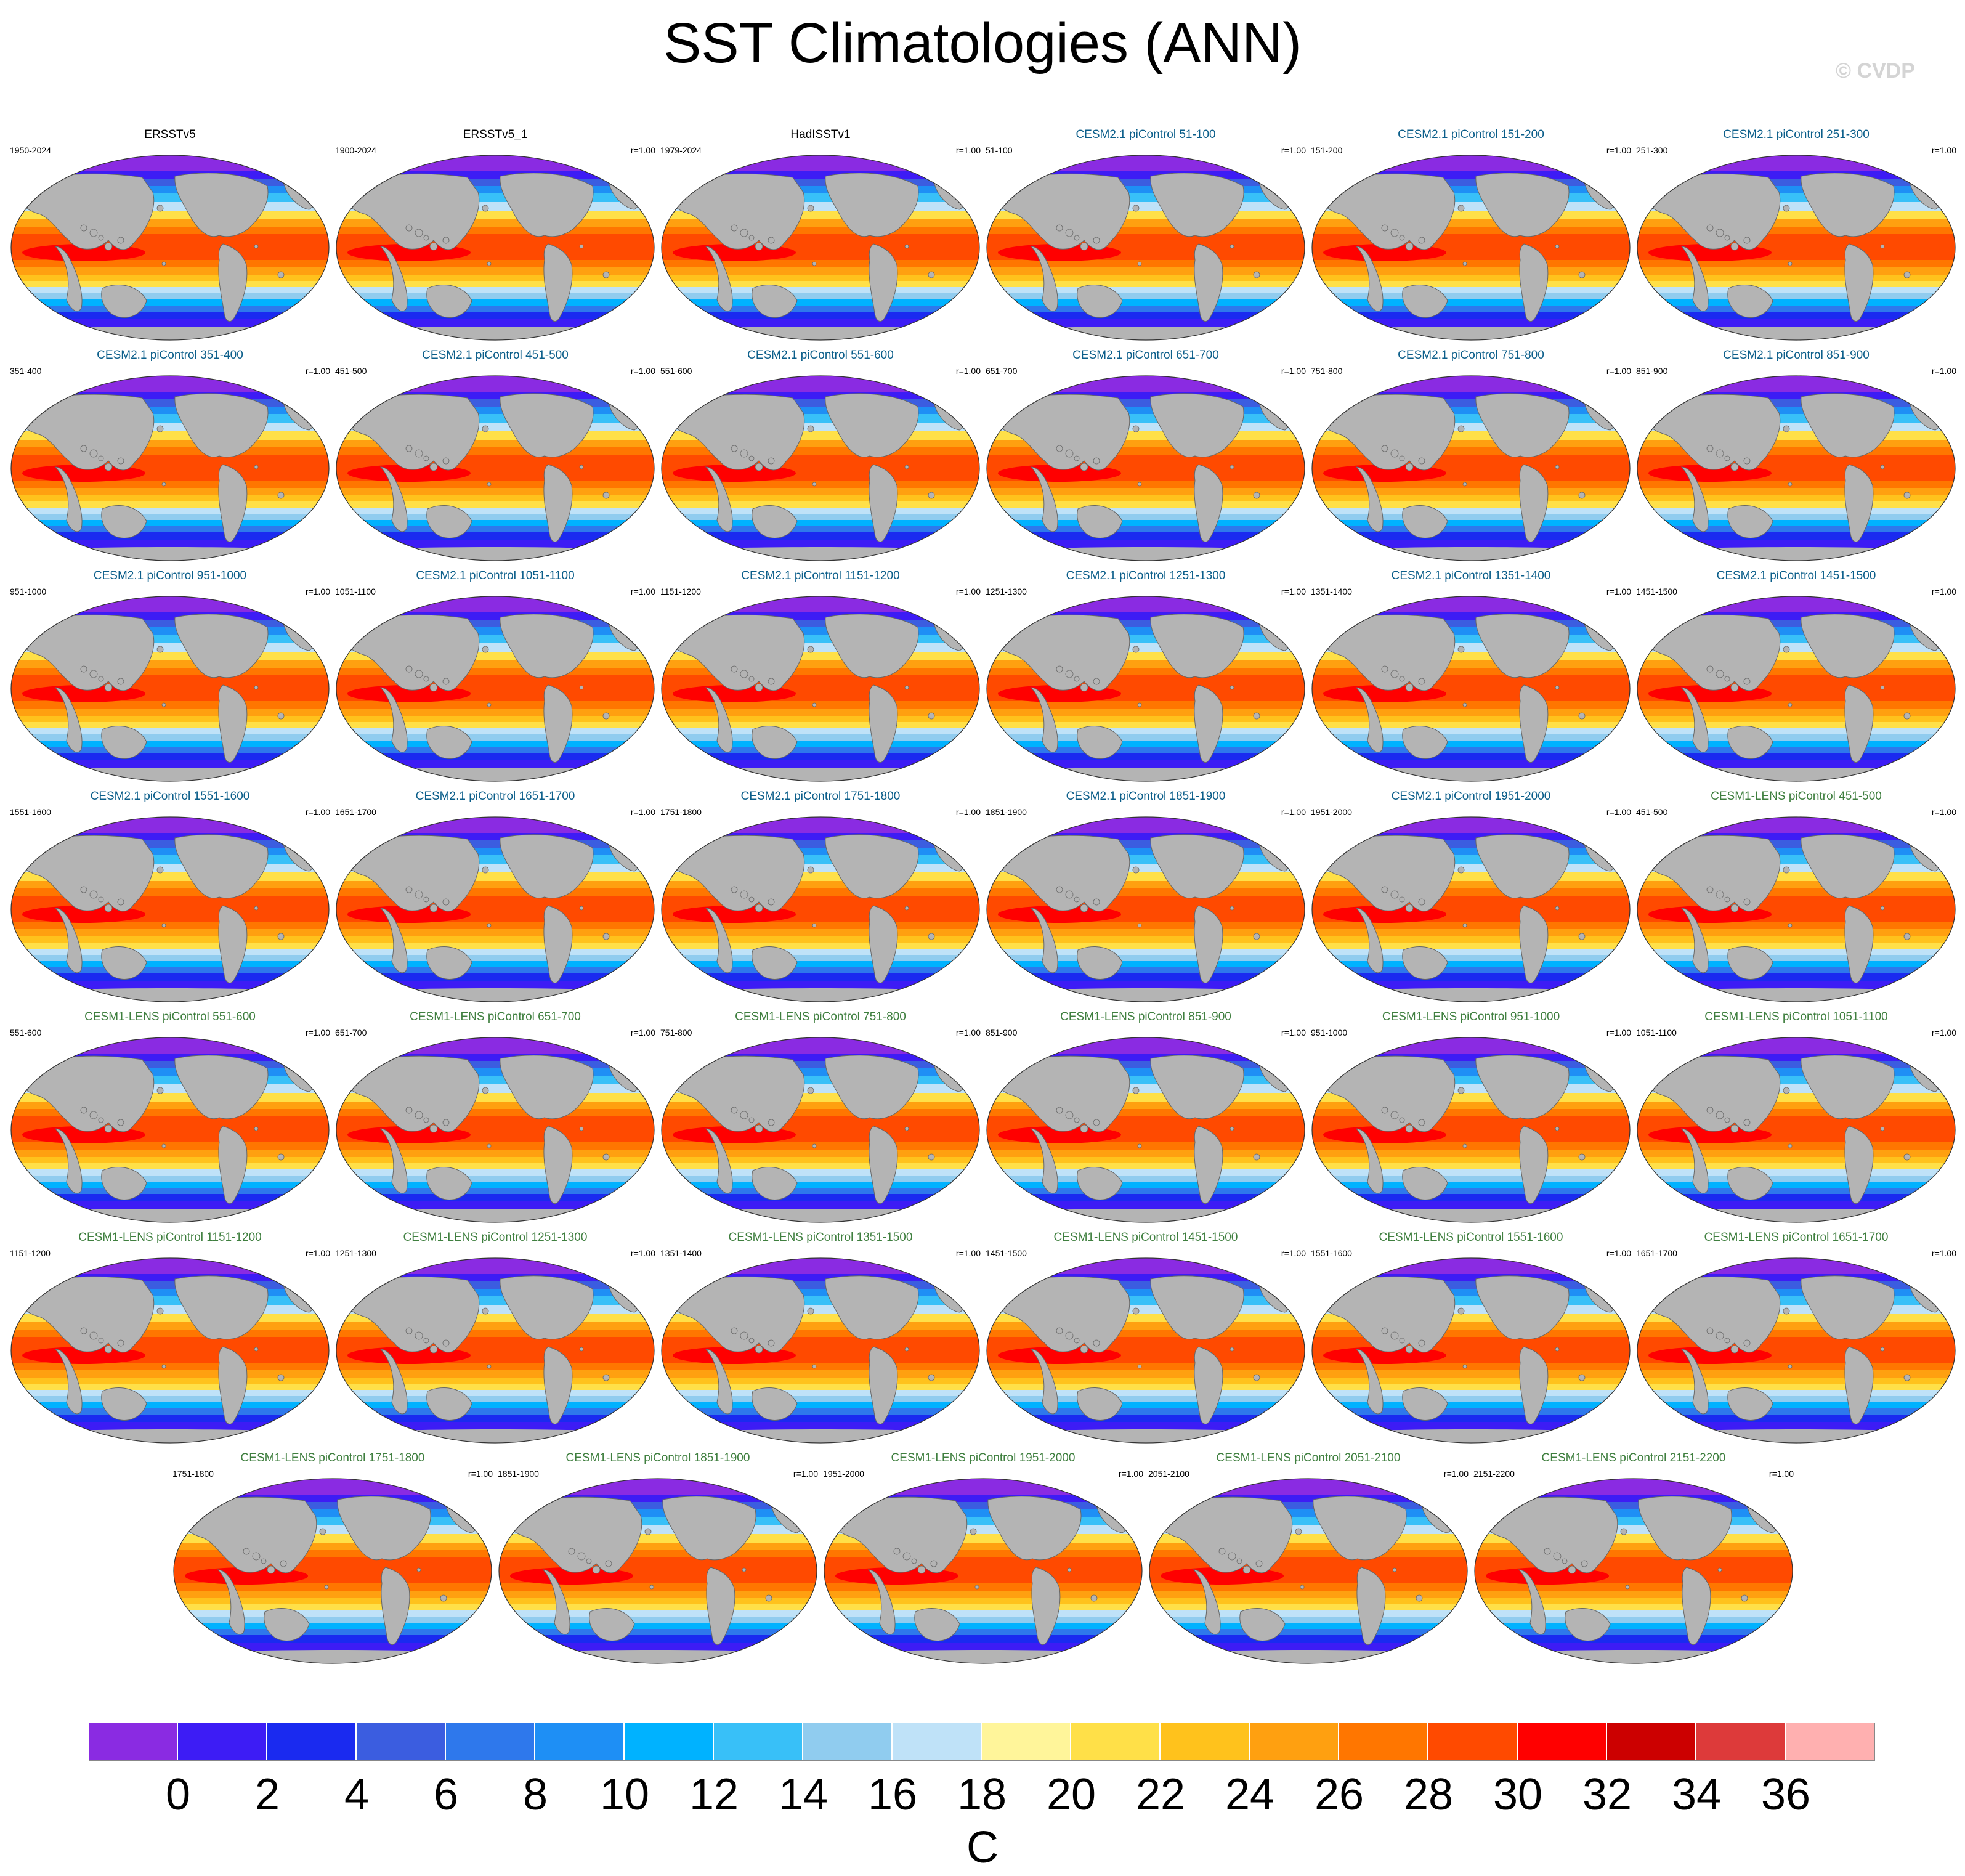 This screenshot has width=1965, height=1876. What do you see at coordinates (1339, 1795) in the screenshot?
I see `colorbar-tick-label: 26` at bounding box center [1339, 1795].